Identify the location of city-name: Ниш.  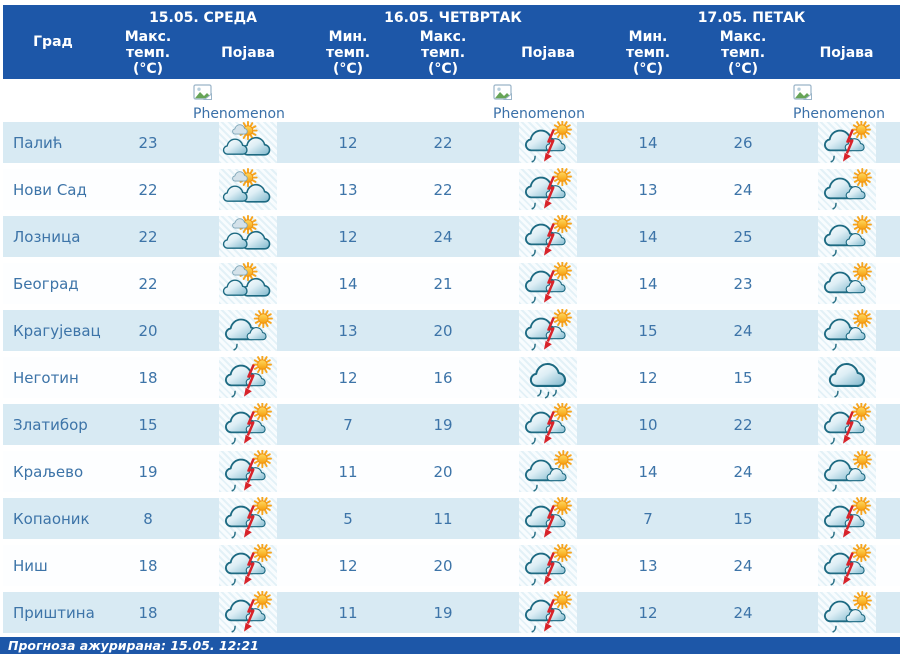
(53, 567).